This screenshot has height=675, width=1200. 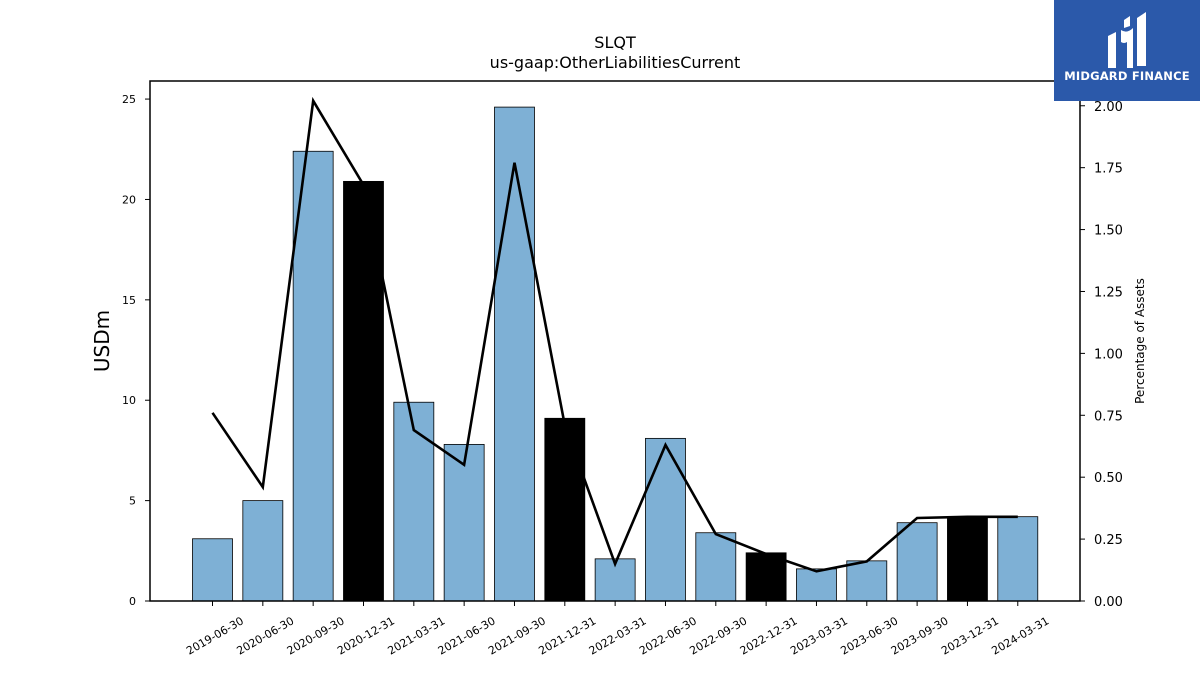 I want to click on left-tick-label: 25, so click(x=129, y=99).